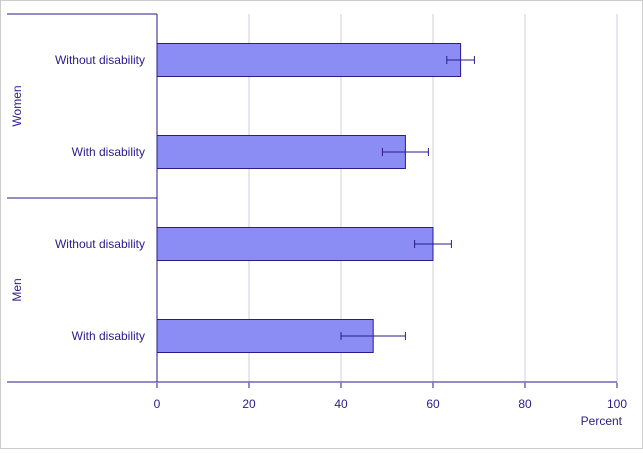 The image size is (643, 454). Describe the element at coordinates (17, 289) in the screenshot. I see `group-label: Men` at that location.